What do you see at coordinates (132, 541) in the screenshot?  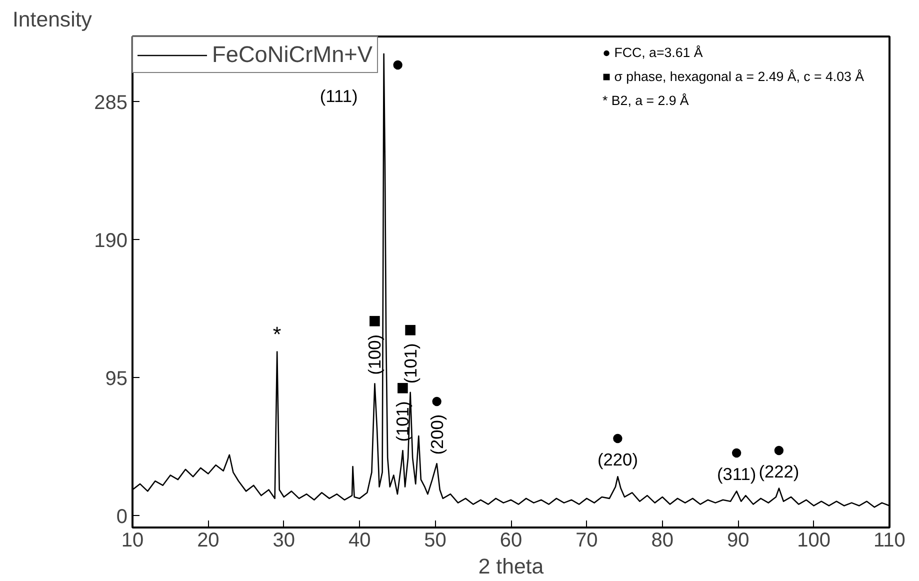 I see `x-tick-label: 10` at bounding box center [132, 541].